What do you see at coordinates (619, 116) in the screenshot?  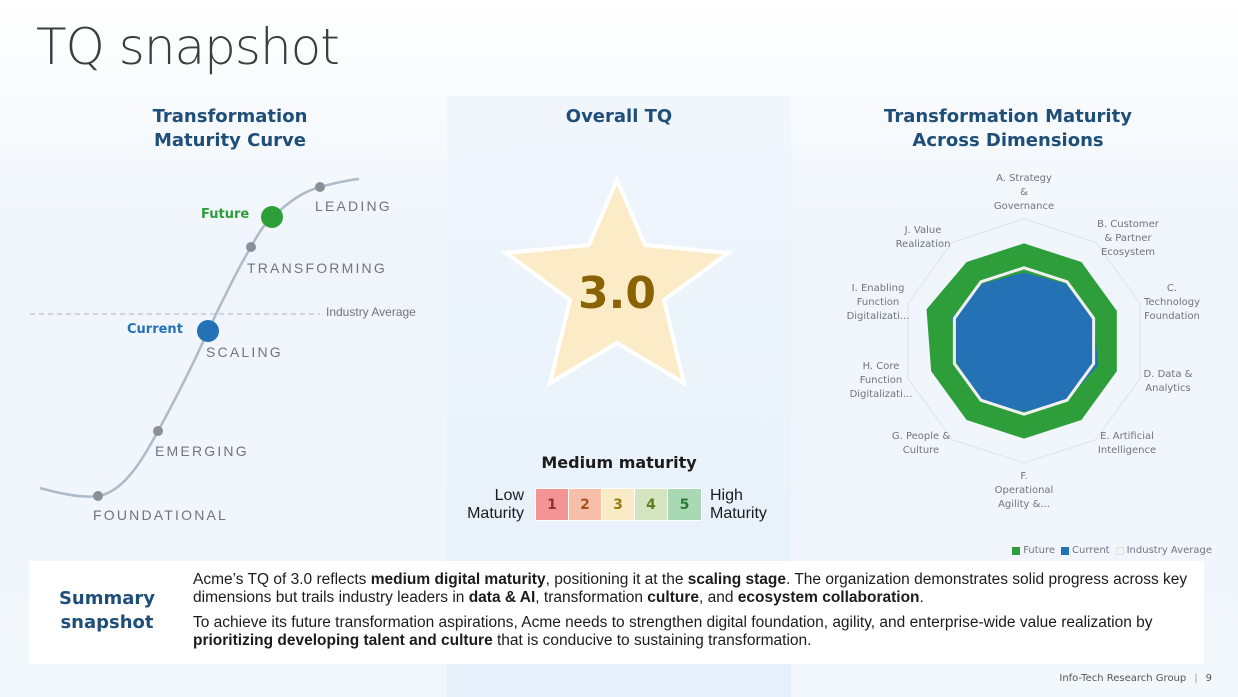 I see `overall-tq-title: Overall TQ` at bounding box center [619, 116].